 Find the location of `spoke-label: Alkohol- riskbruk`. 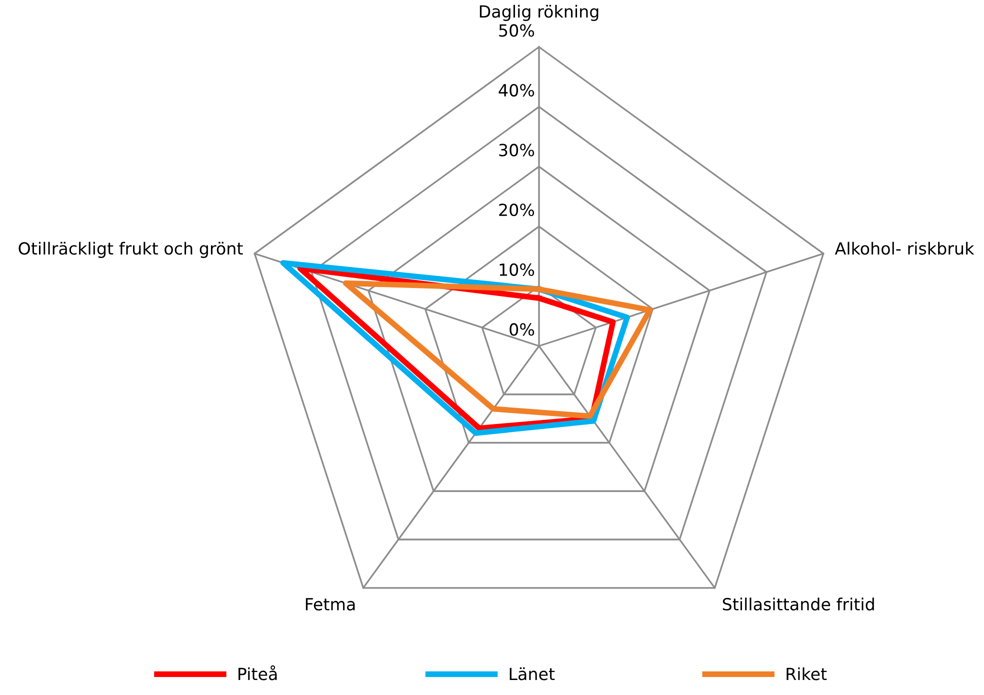

spoke-label: Alkohol- riskbruk is located at coordinates (904, 248).